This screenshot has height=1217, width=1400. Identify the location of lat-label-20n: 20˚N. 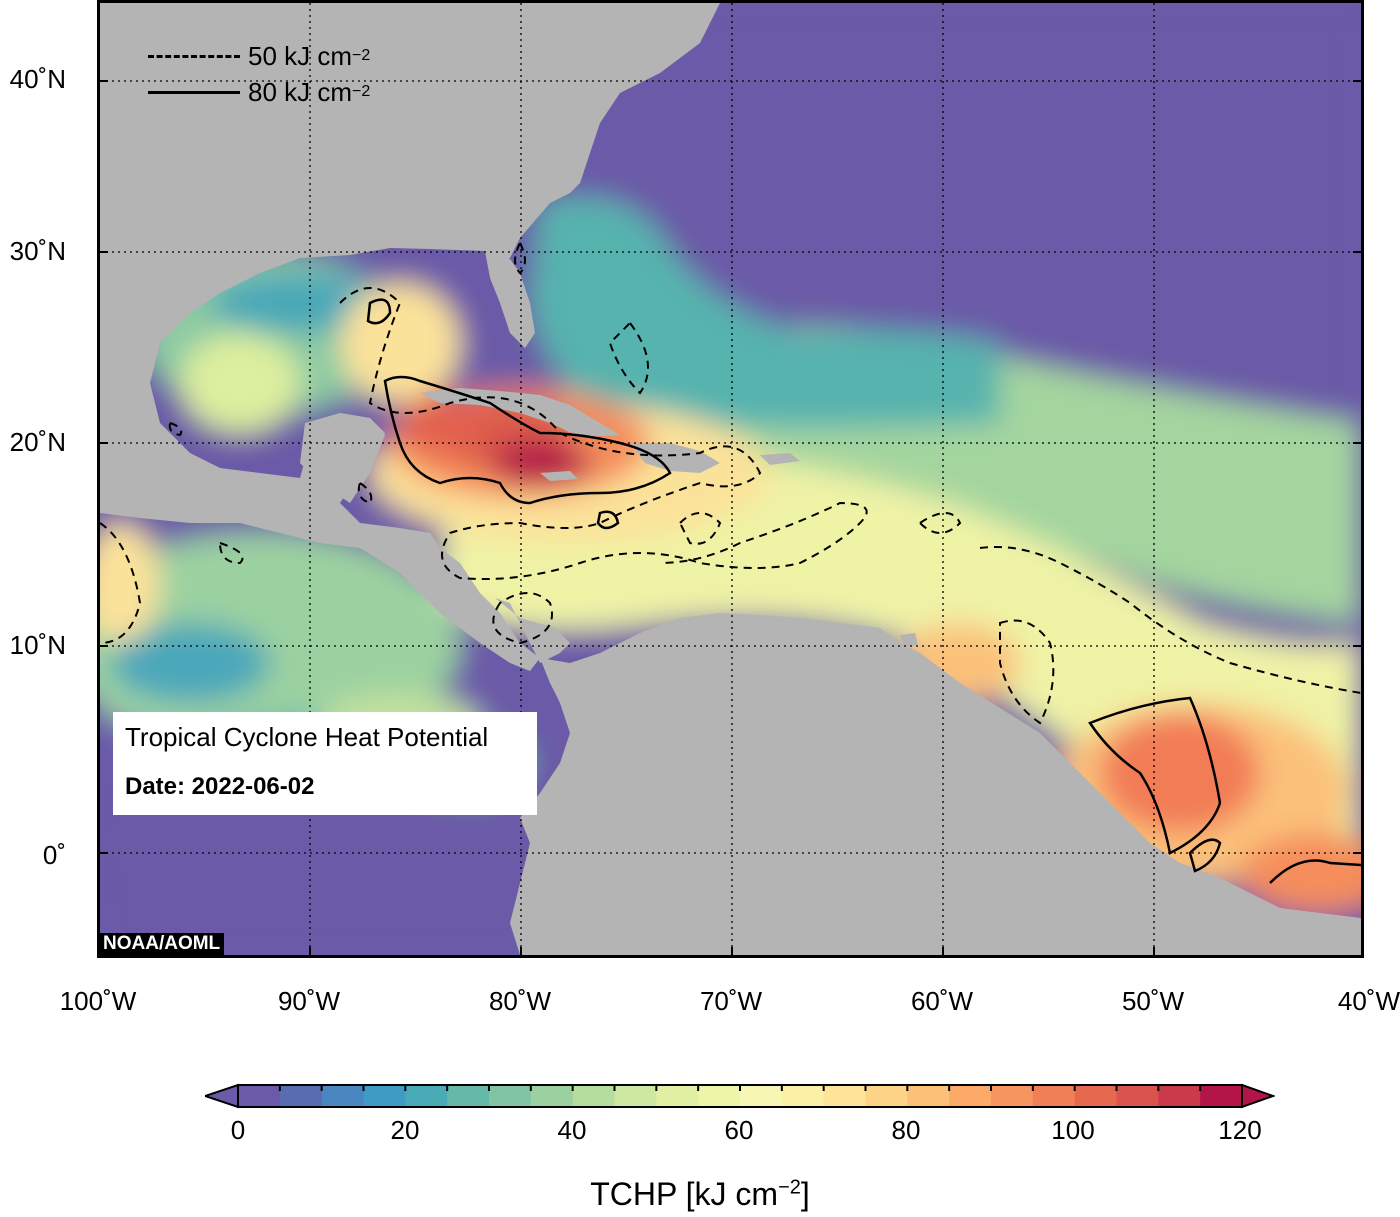
(37, 442).